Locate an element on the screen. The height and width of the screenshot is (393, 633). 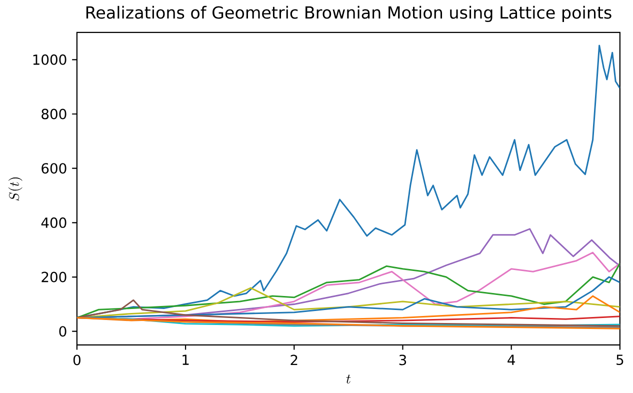
x-tick-label: 3 is located at coordinates (402, 360).